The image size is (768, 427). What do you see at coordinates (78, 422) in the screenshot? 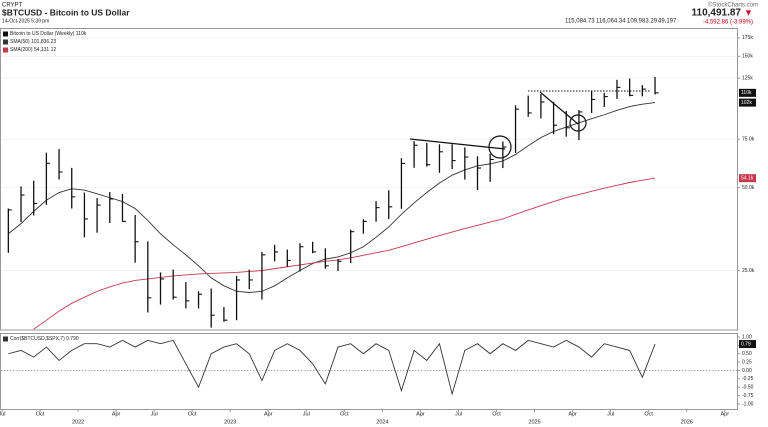
I see `x-tick-label: 2022` at bounding box center [78, 422].